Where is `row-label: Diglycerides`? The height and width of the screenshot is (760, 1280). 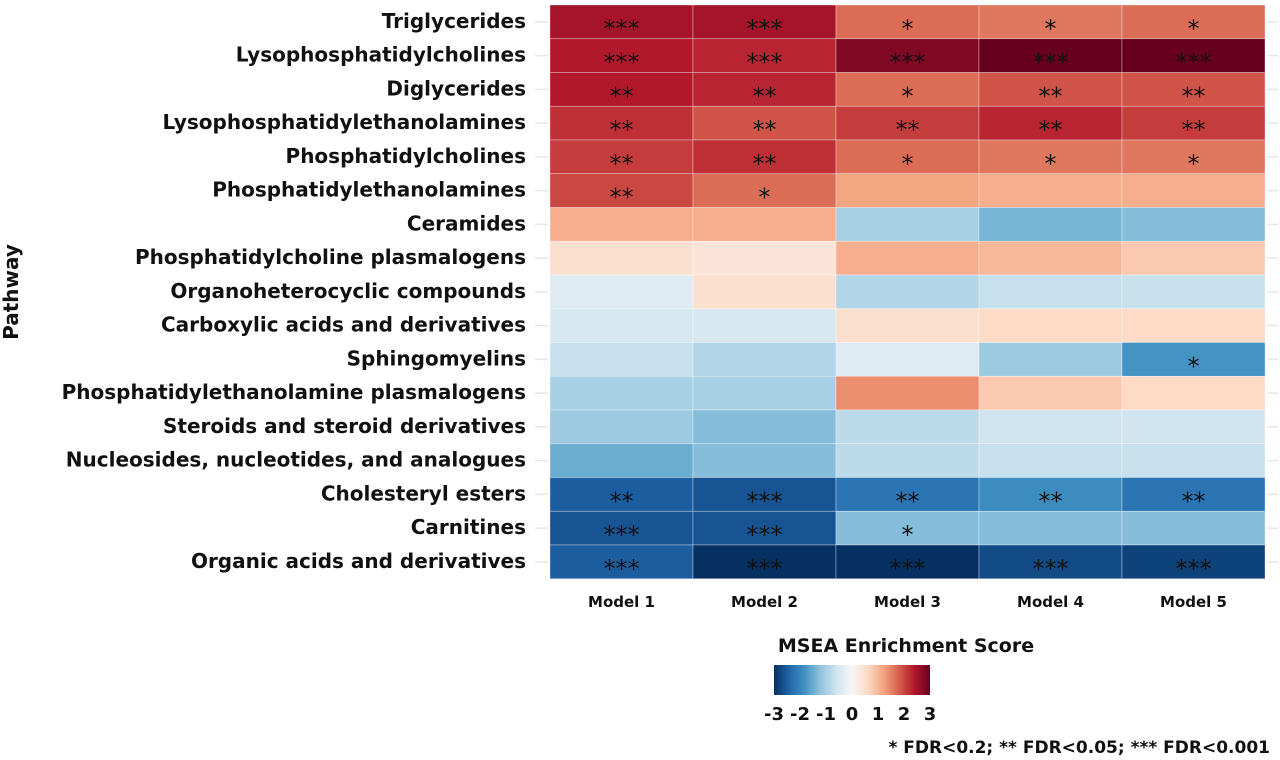
row-label: Diglycerides is located at coordinates (456, 88).